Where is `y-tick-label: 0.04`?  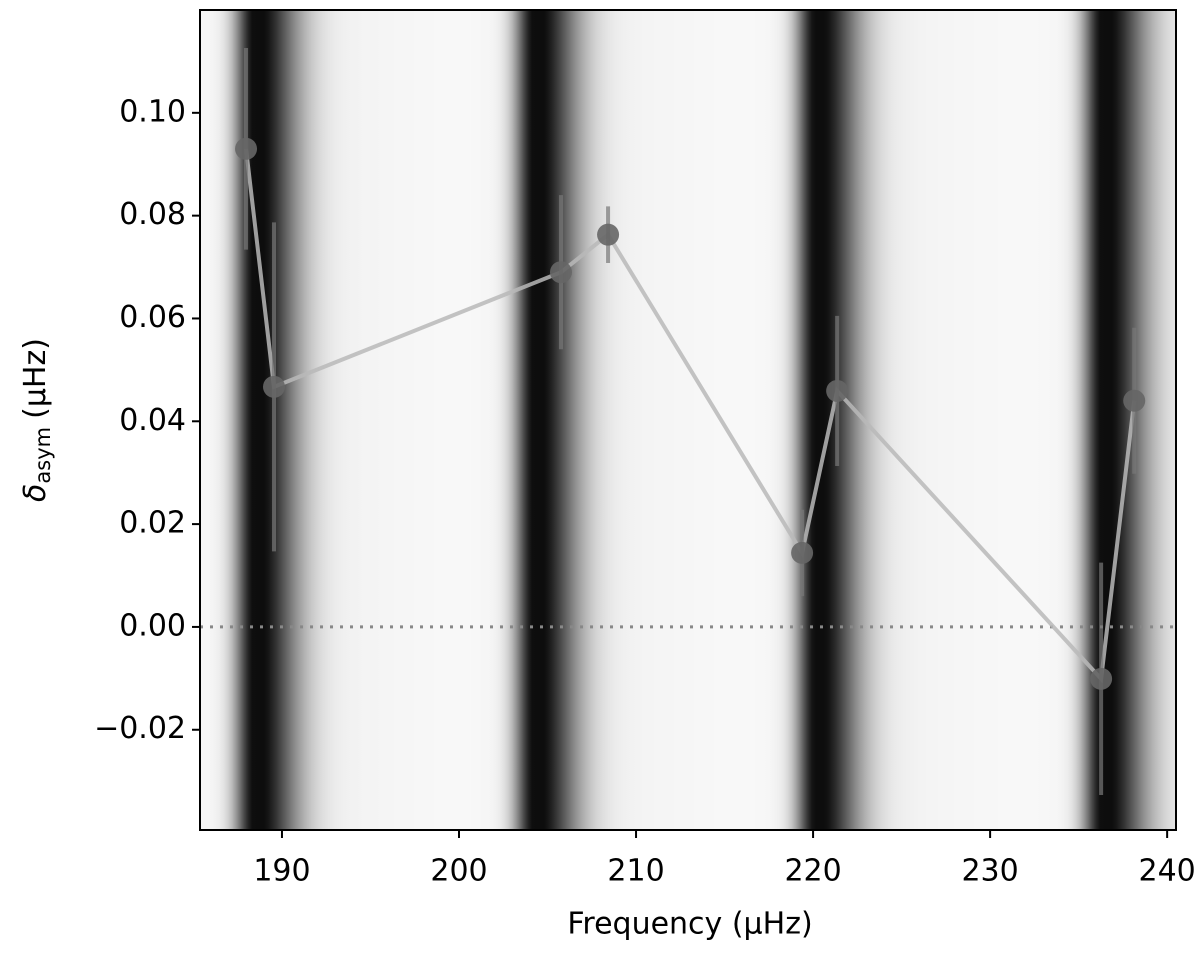 y-tick-label: 0.04 is located at coordinates (152, 420).